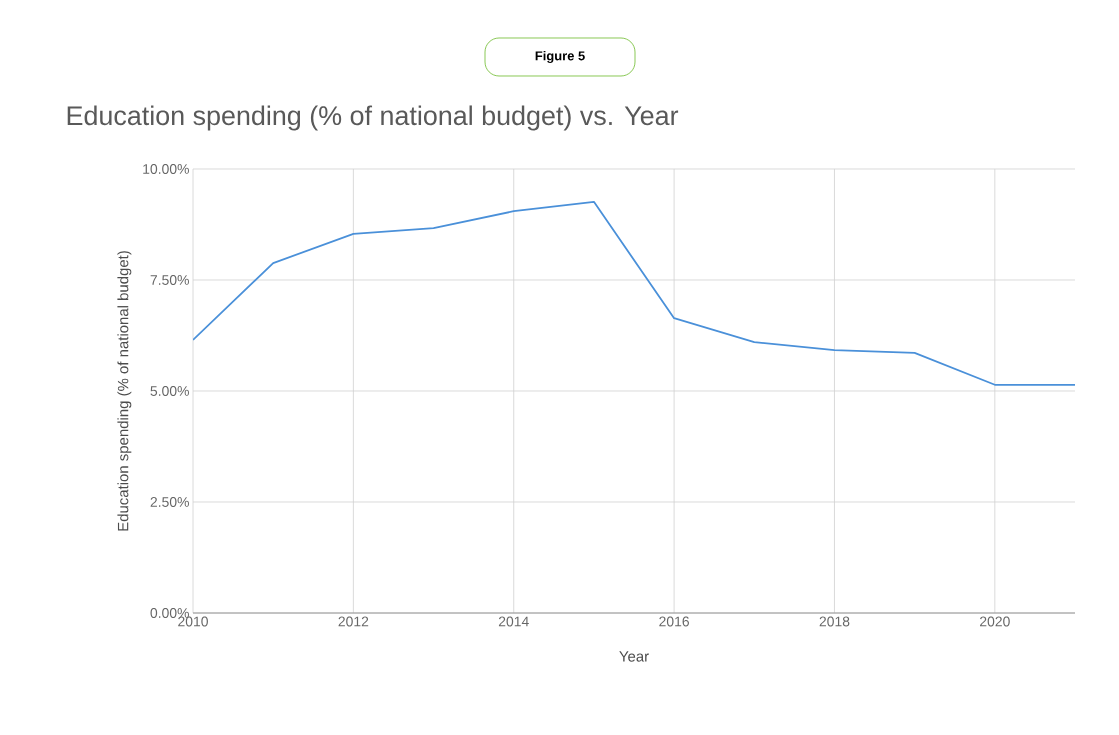  Describe the element at coordinates (834, 621) in the screenshot. I see `x-tick-label: 2018` at that location.